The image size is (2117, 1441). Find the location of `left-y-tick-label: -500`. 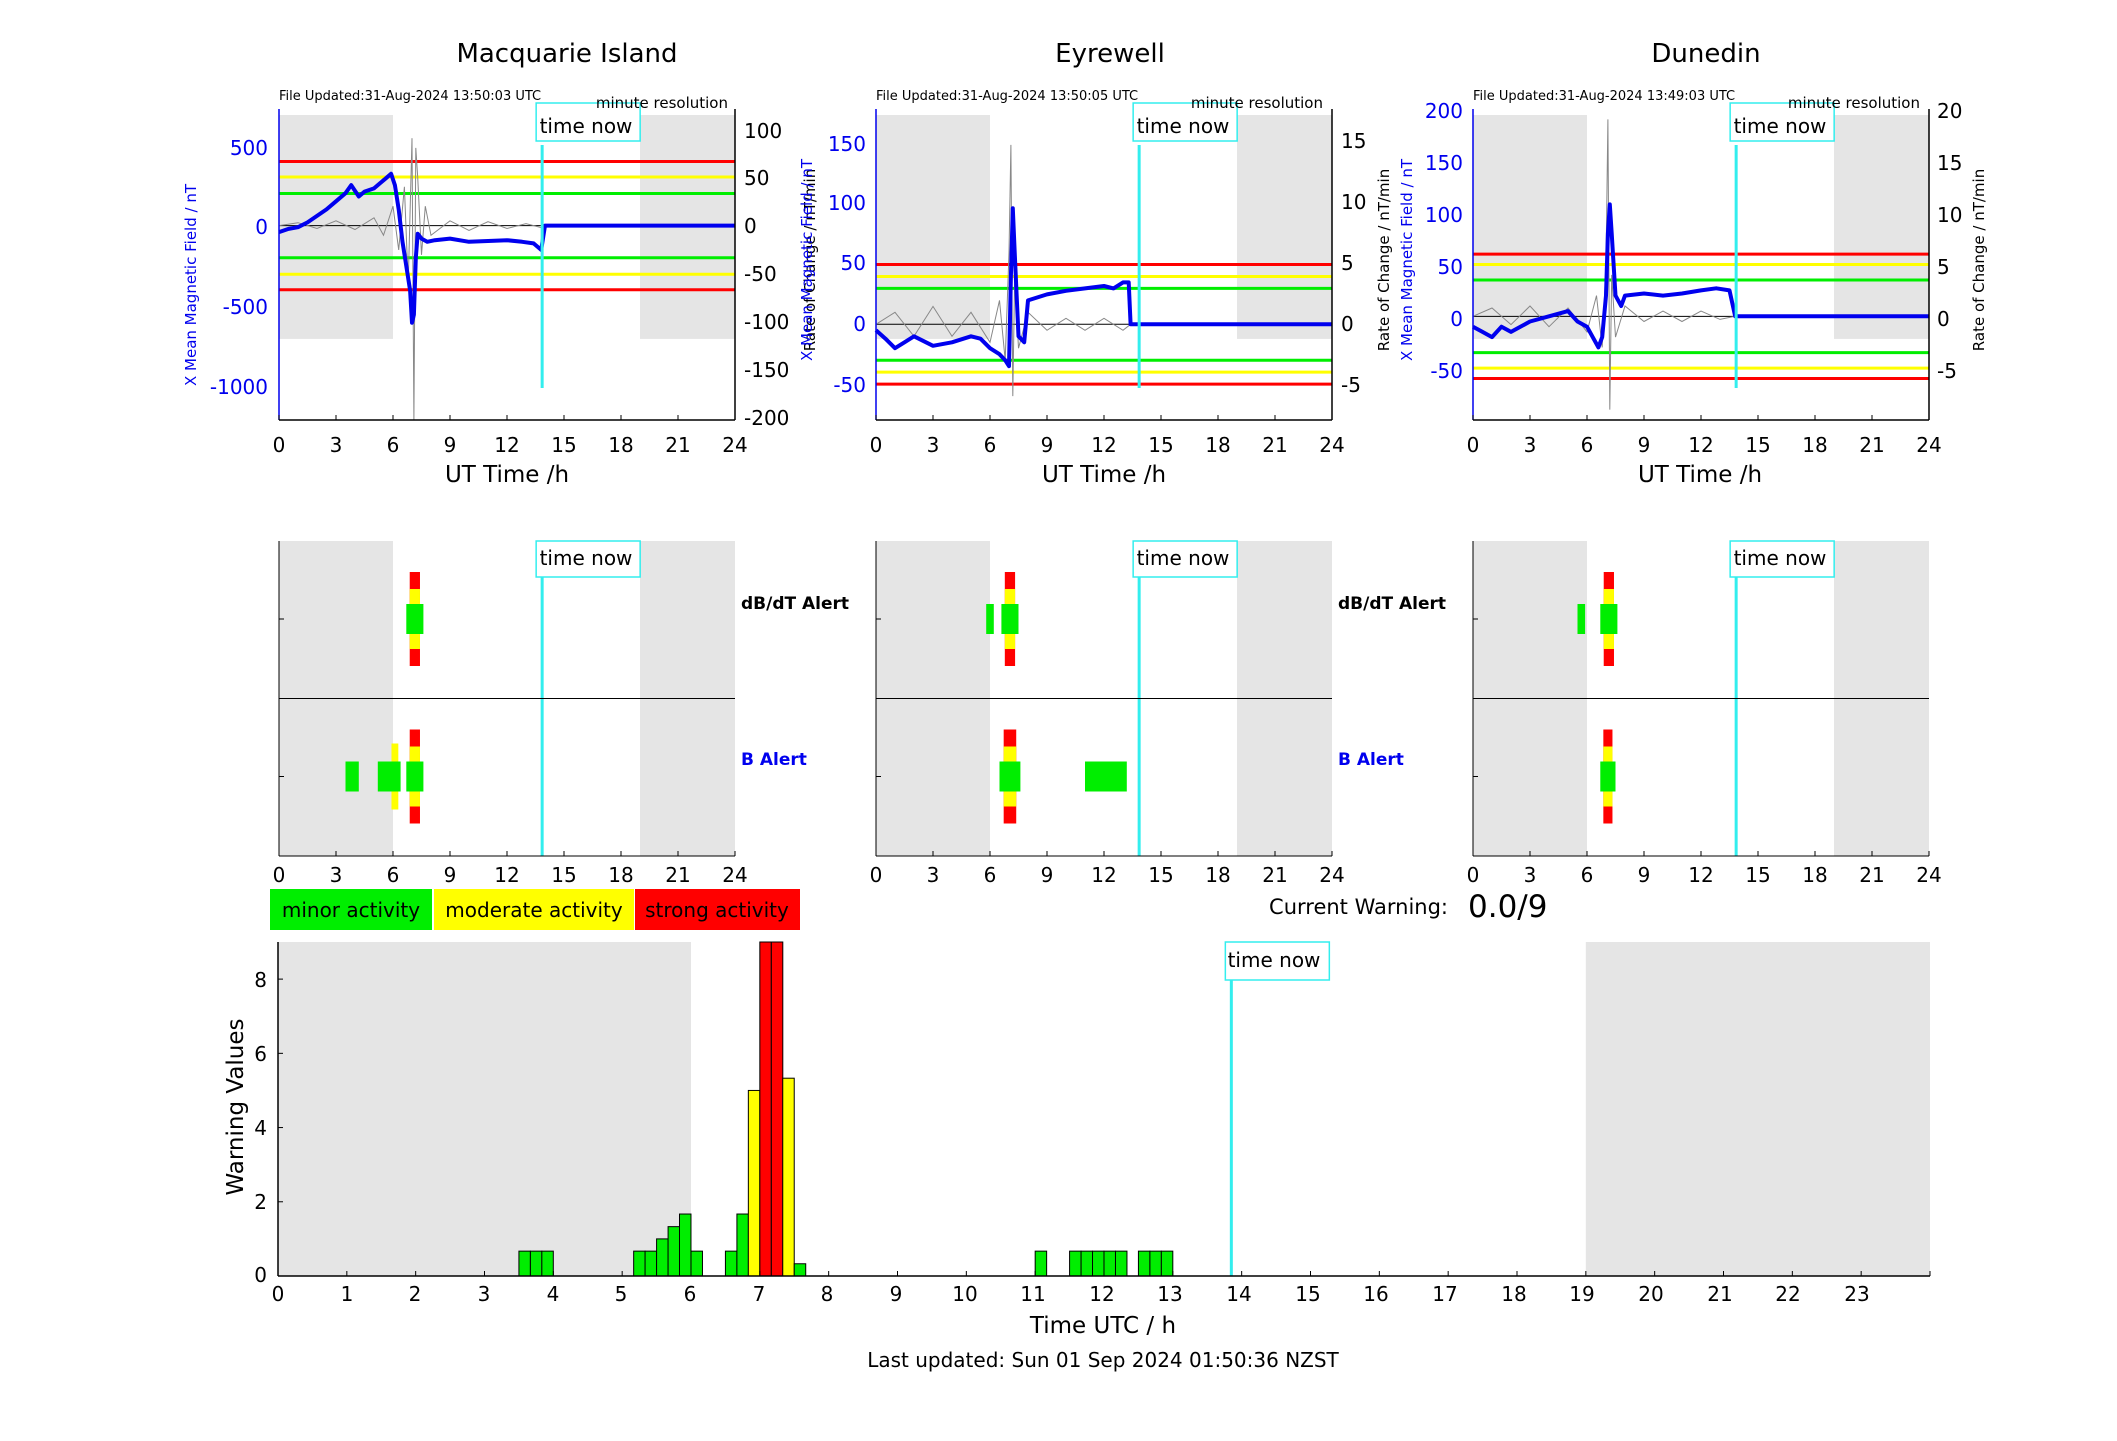

left-y-tick-label: -500 is located at coordinates (245, 307).